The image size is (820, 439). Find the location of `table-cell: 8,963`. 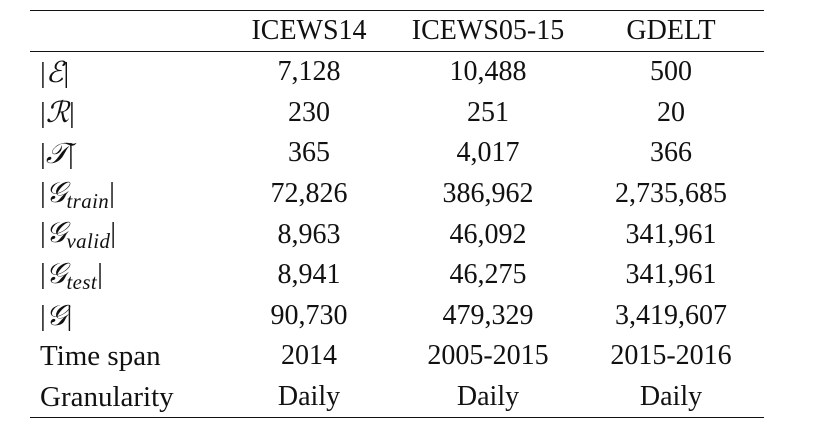

table-cell: 8,963 is located at coordinates (309, 234).